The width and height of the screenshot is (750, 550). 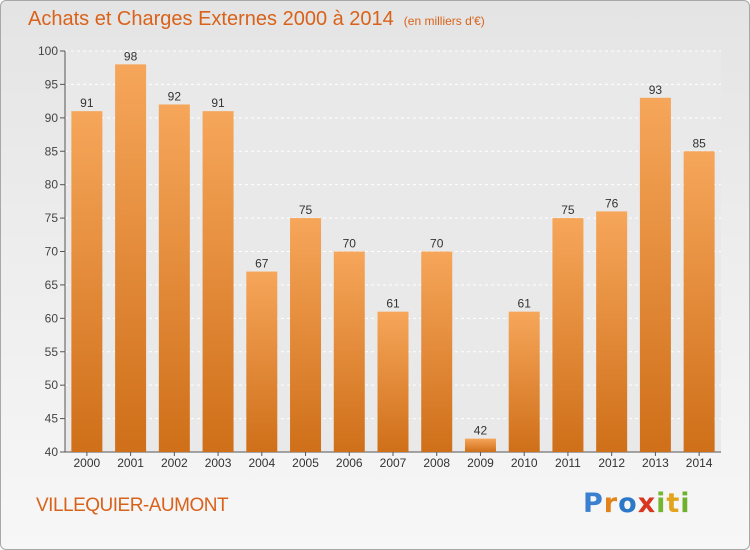 What do you see at coordinates (174, 463) in the screenshot?
I see `x-tick-label: 2002` at bounding box center [174, 463].